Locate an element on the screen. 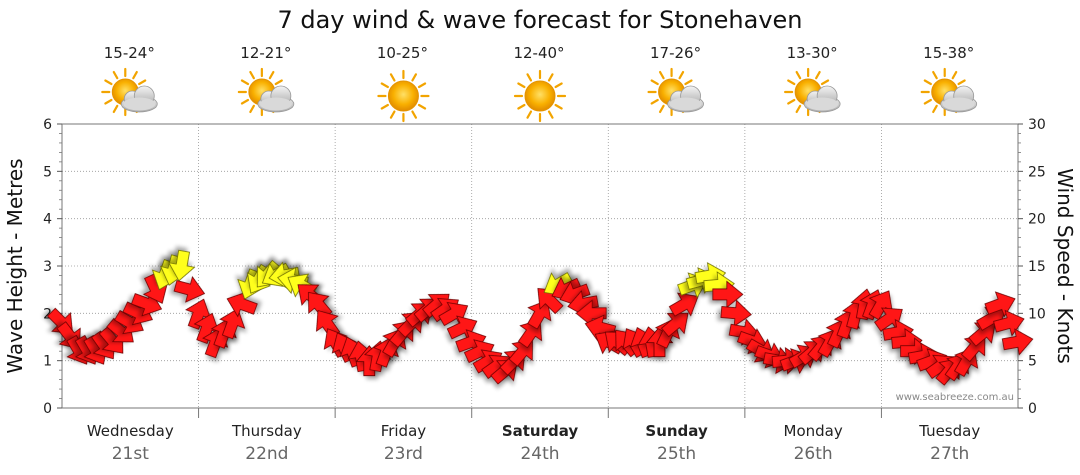 Image resolution: width=1080 pixels, height=475 pixels. sun-icon is located at coordinates (403, 96).